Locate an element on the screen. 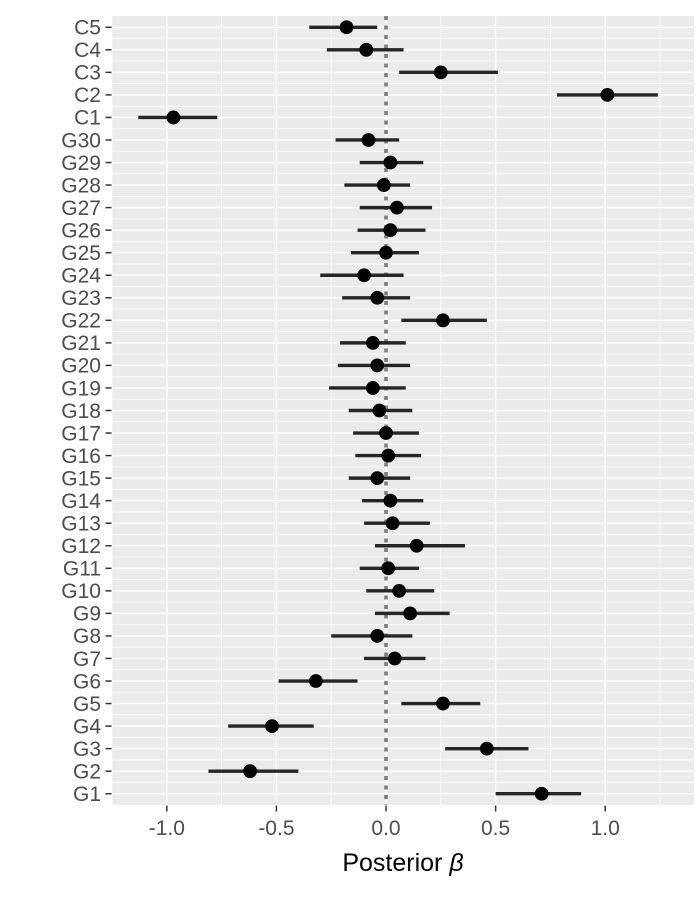 This screenshot has height=905, width=700. y-axis-label: G18 is located at coordinates (81, 411).